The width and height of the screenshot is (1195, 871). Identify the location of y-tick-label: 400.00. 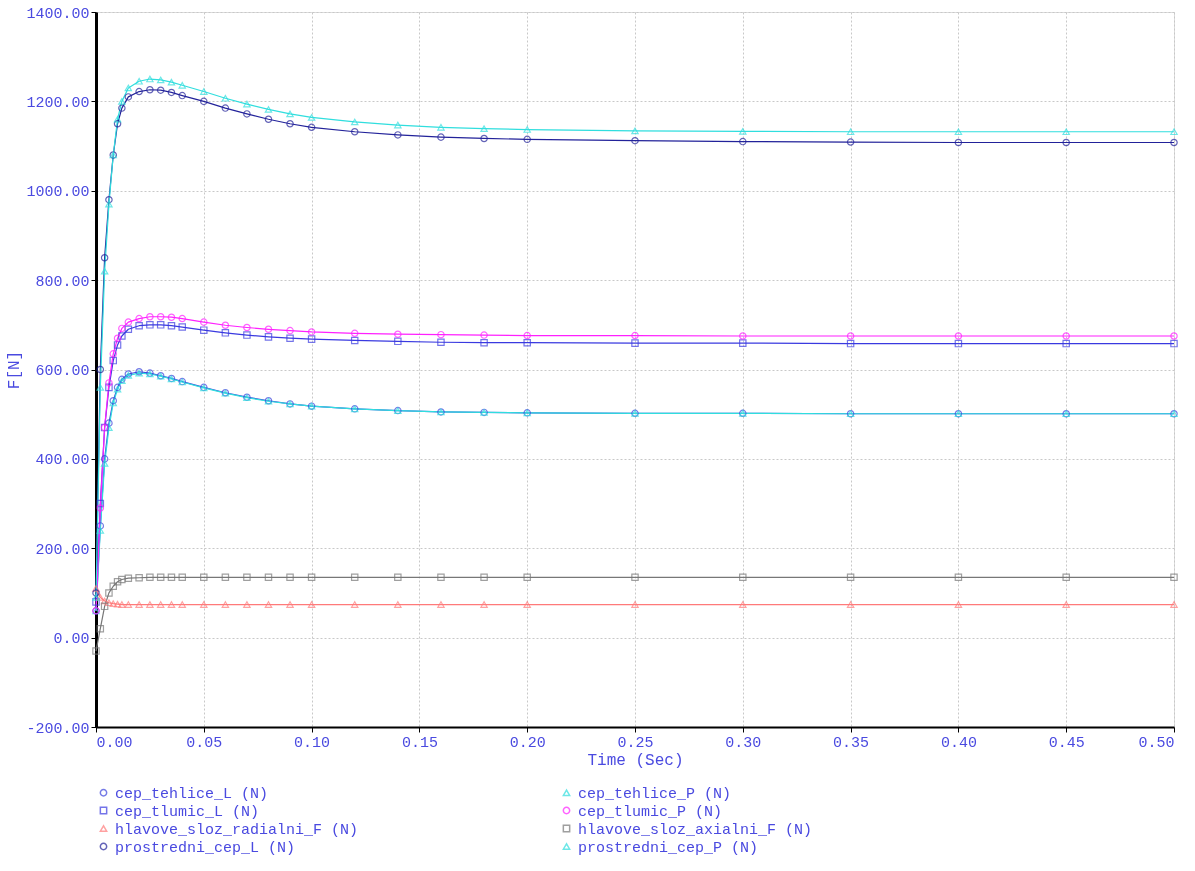
(62, 461).